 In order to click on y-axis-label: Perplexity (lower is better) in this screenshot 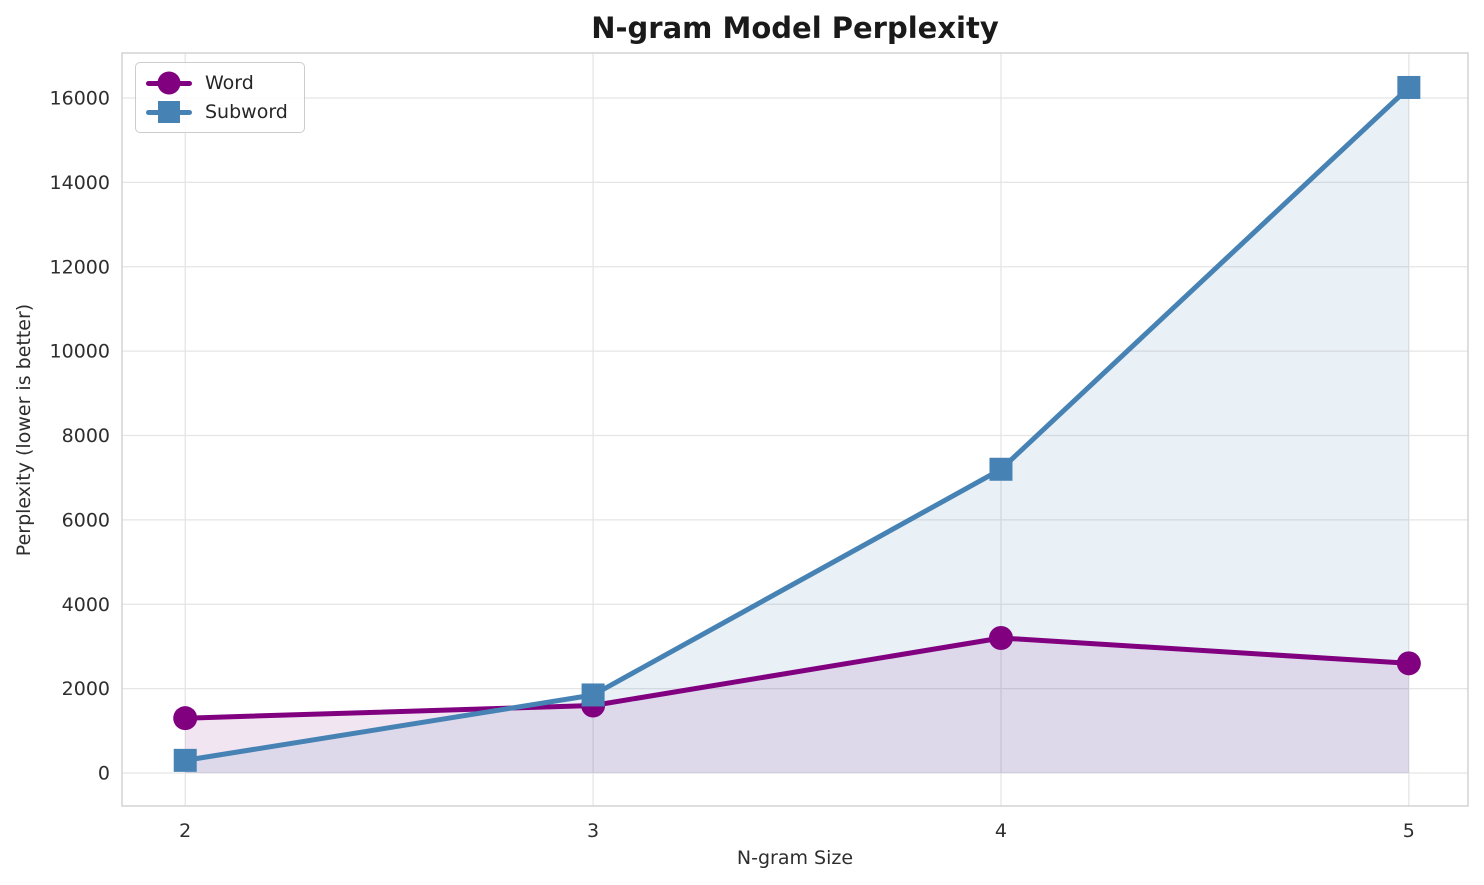, I will do `click(24, 430)`.